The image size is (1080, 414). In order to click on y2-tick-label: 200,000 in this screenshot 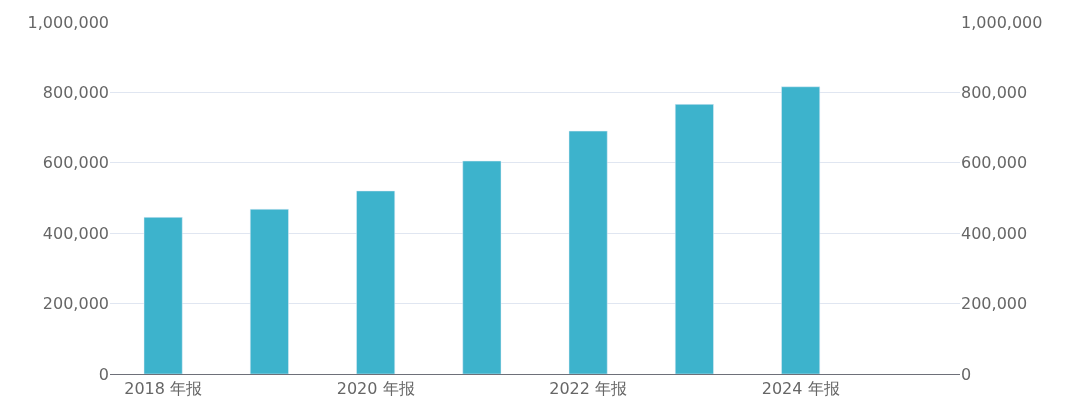, I will do `click(994, 304)`.